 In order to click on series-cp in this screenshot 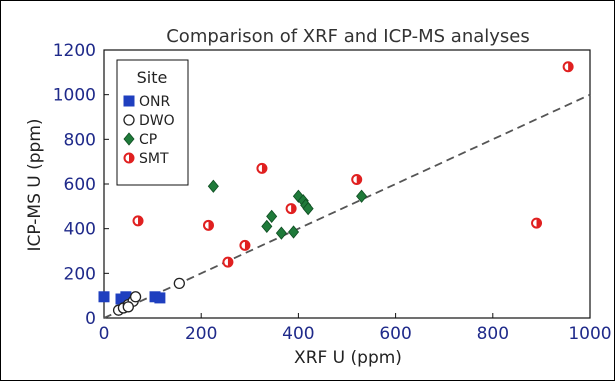, I will do `click(287, 209)`.